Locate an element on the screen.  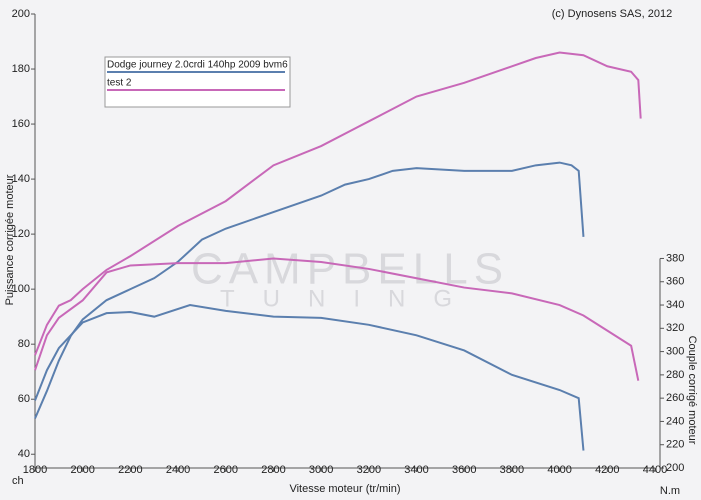
legend-label: test 2 is located at coordinates (119, 83).